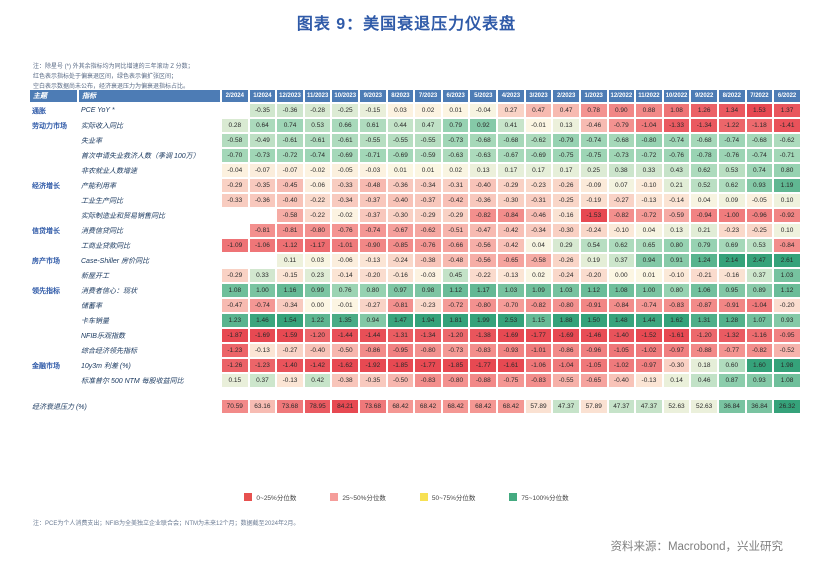 This screenshot has height=572, width=813. What do you see at coordinates (649, 110) in the screenshot?
I see `heatmap-cell: 0.88` at bounding box center [649, 110].